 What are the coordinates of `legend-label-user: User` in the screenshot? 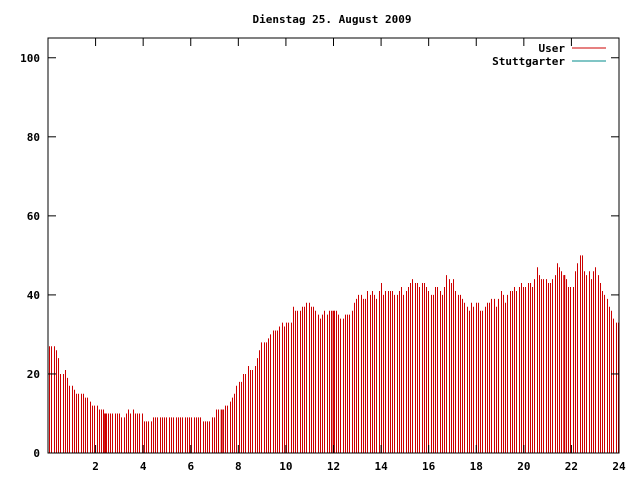 It's located at (552, 48).